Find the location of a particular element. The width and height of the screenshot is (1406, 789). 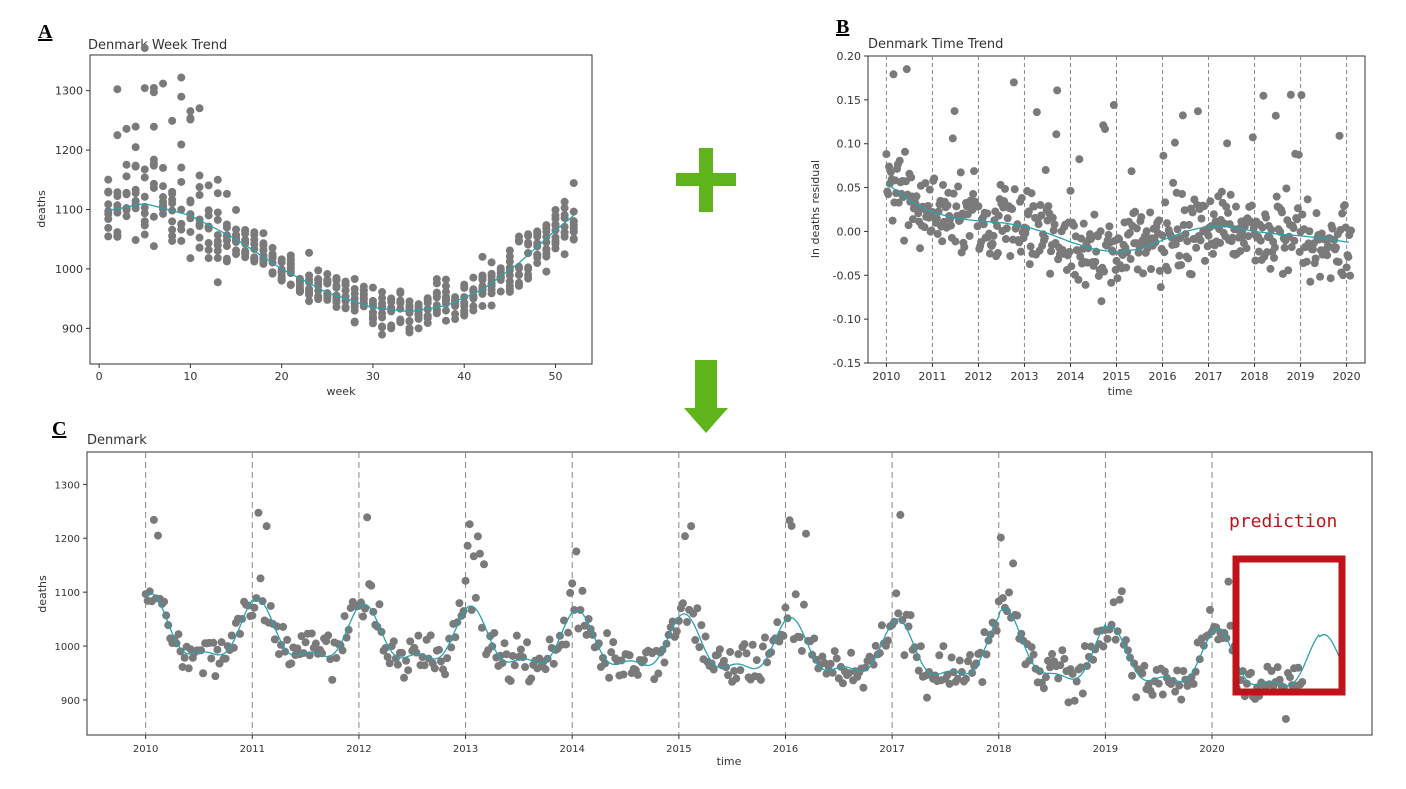

panel-c-xtick-label: 2017 is located at coordinates (891, 749).